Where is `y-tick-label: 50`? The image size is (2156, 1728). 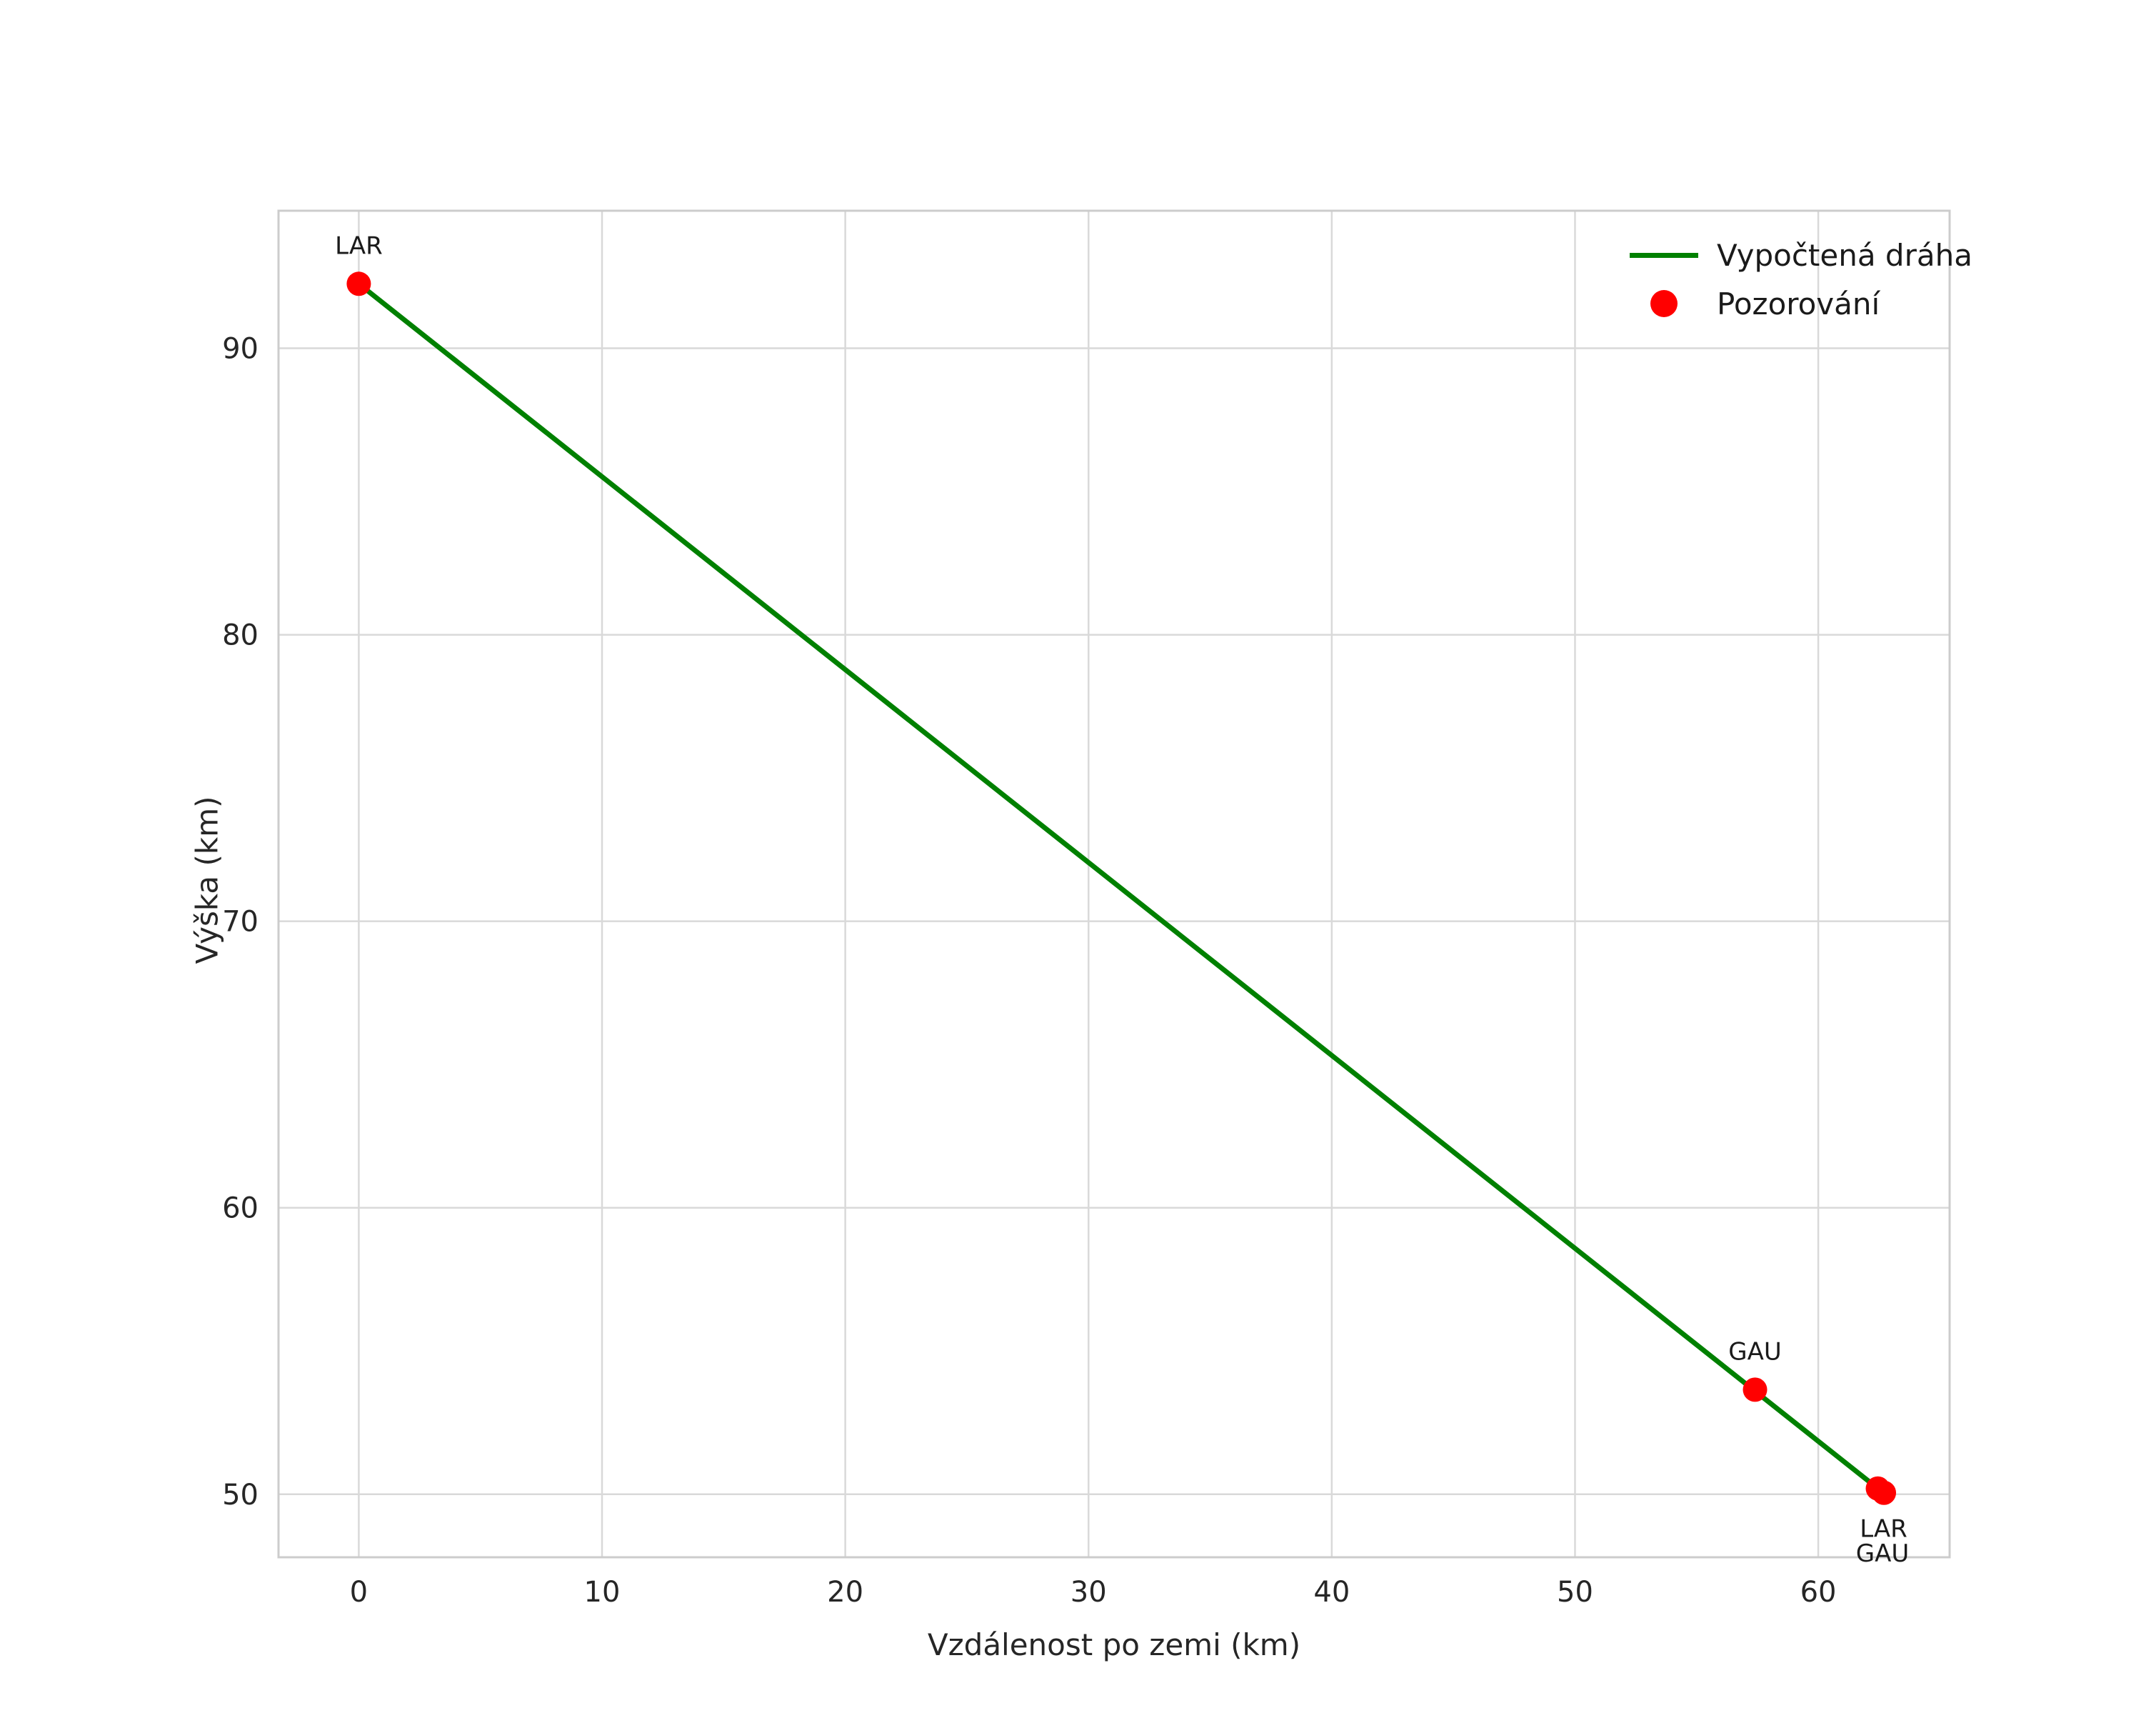 y-tick-label: 50 is located at coordinates (241, 1495).